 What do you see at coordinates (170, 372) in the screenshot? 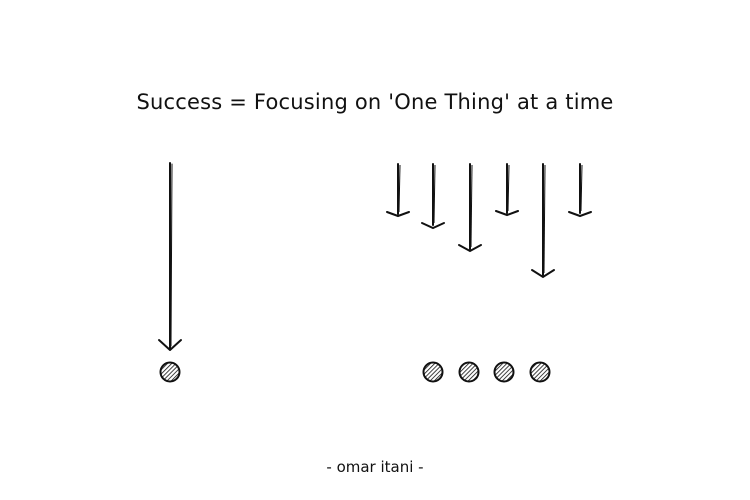
I see `focused-target-dot` at bounding box center [170, 372].